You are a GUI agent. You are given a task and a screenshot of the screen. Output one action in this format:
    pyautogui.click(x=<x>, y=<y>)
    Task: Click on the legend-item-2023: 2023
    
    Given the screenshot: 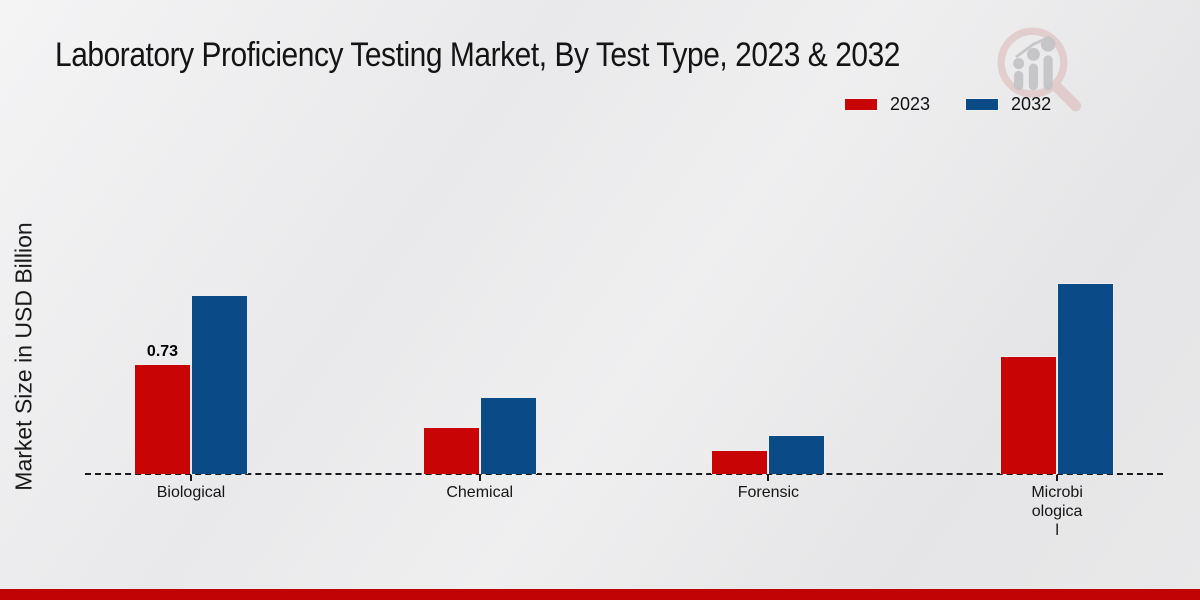 What is the action you would take?
    pyautogui.click(x=887, y=104)
    